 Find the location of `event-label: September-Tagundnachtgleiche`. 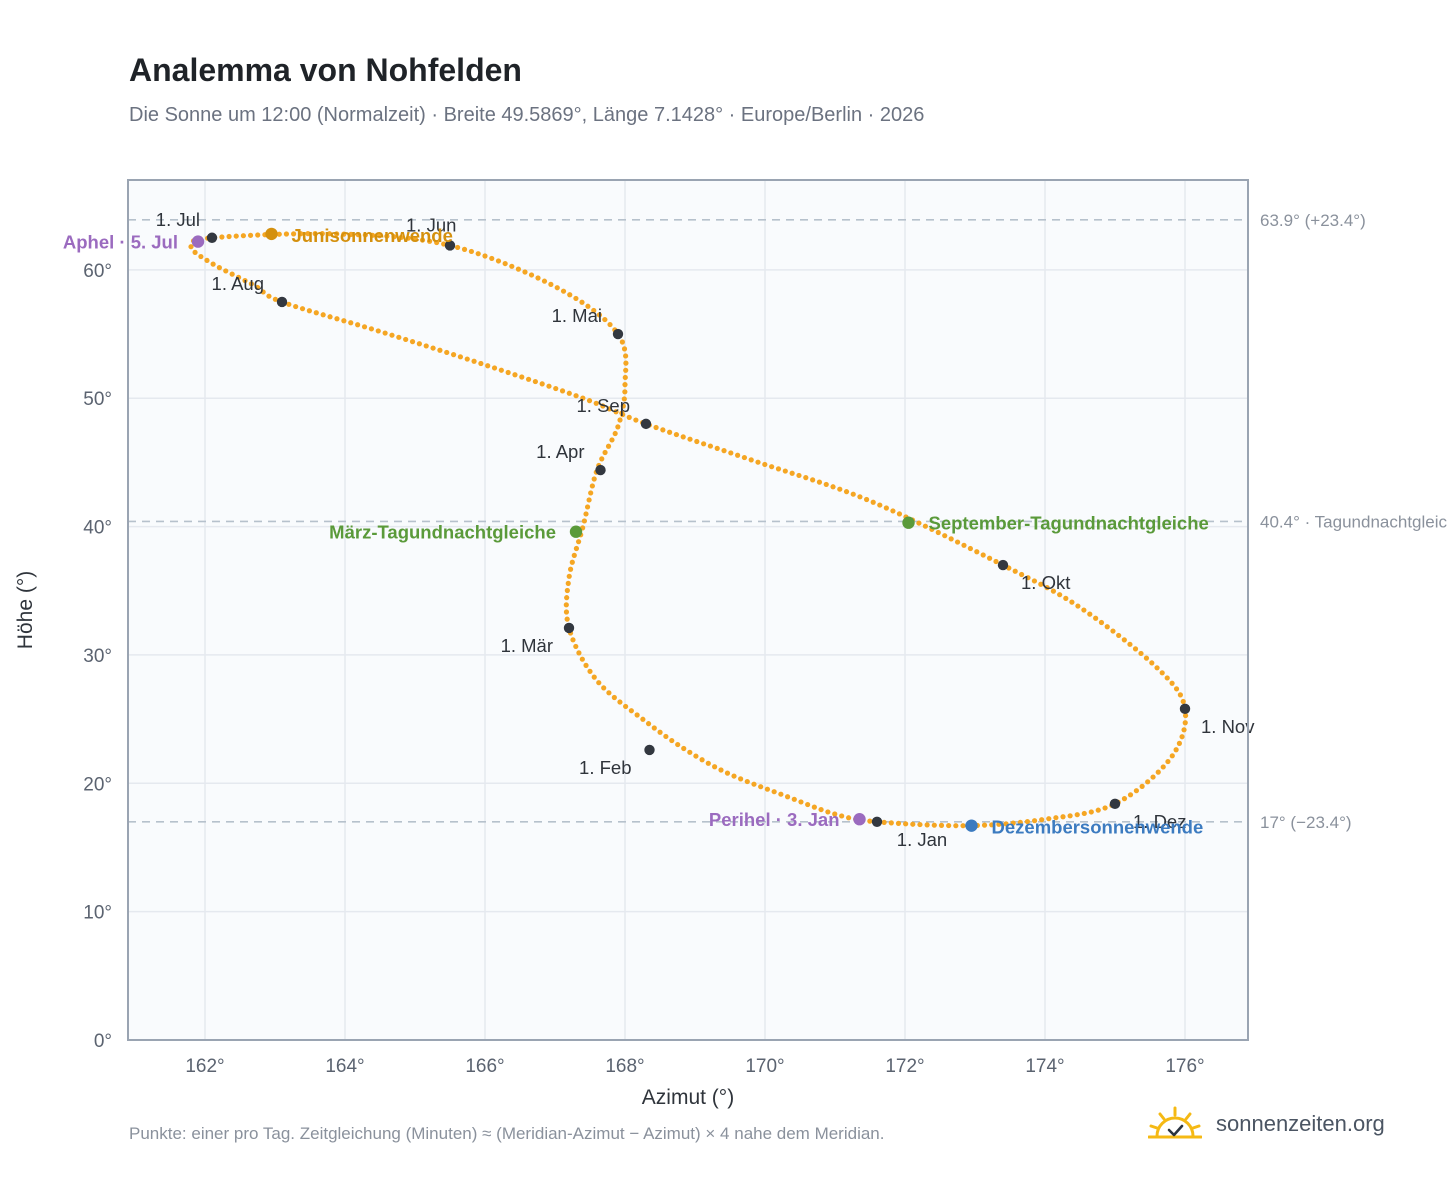

event-label: September-Tagundnachtgleiche is located at coordinates (1069, 523).